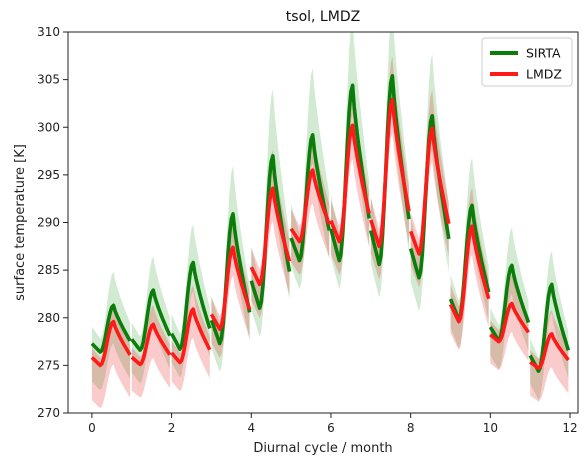  What do you see at coordinates (172, 428) in the screenshot?
I see `x-tick-label: 2` at bounding box center [172, 428].